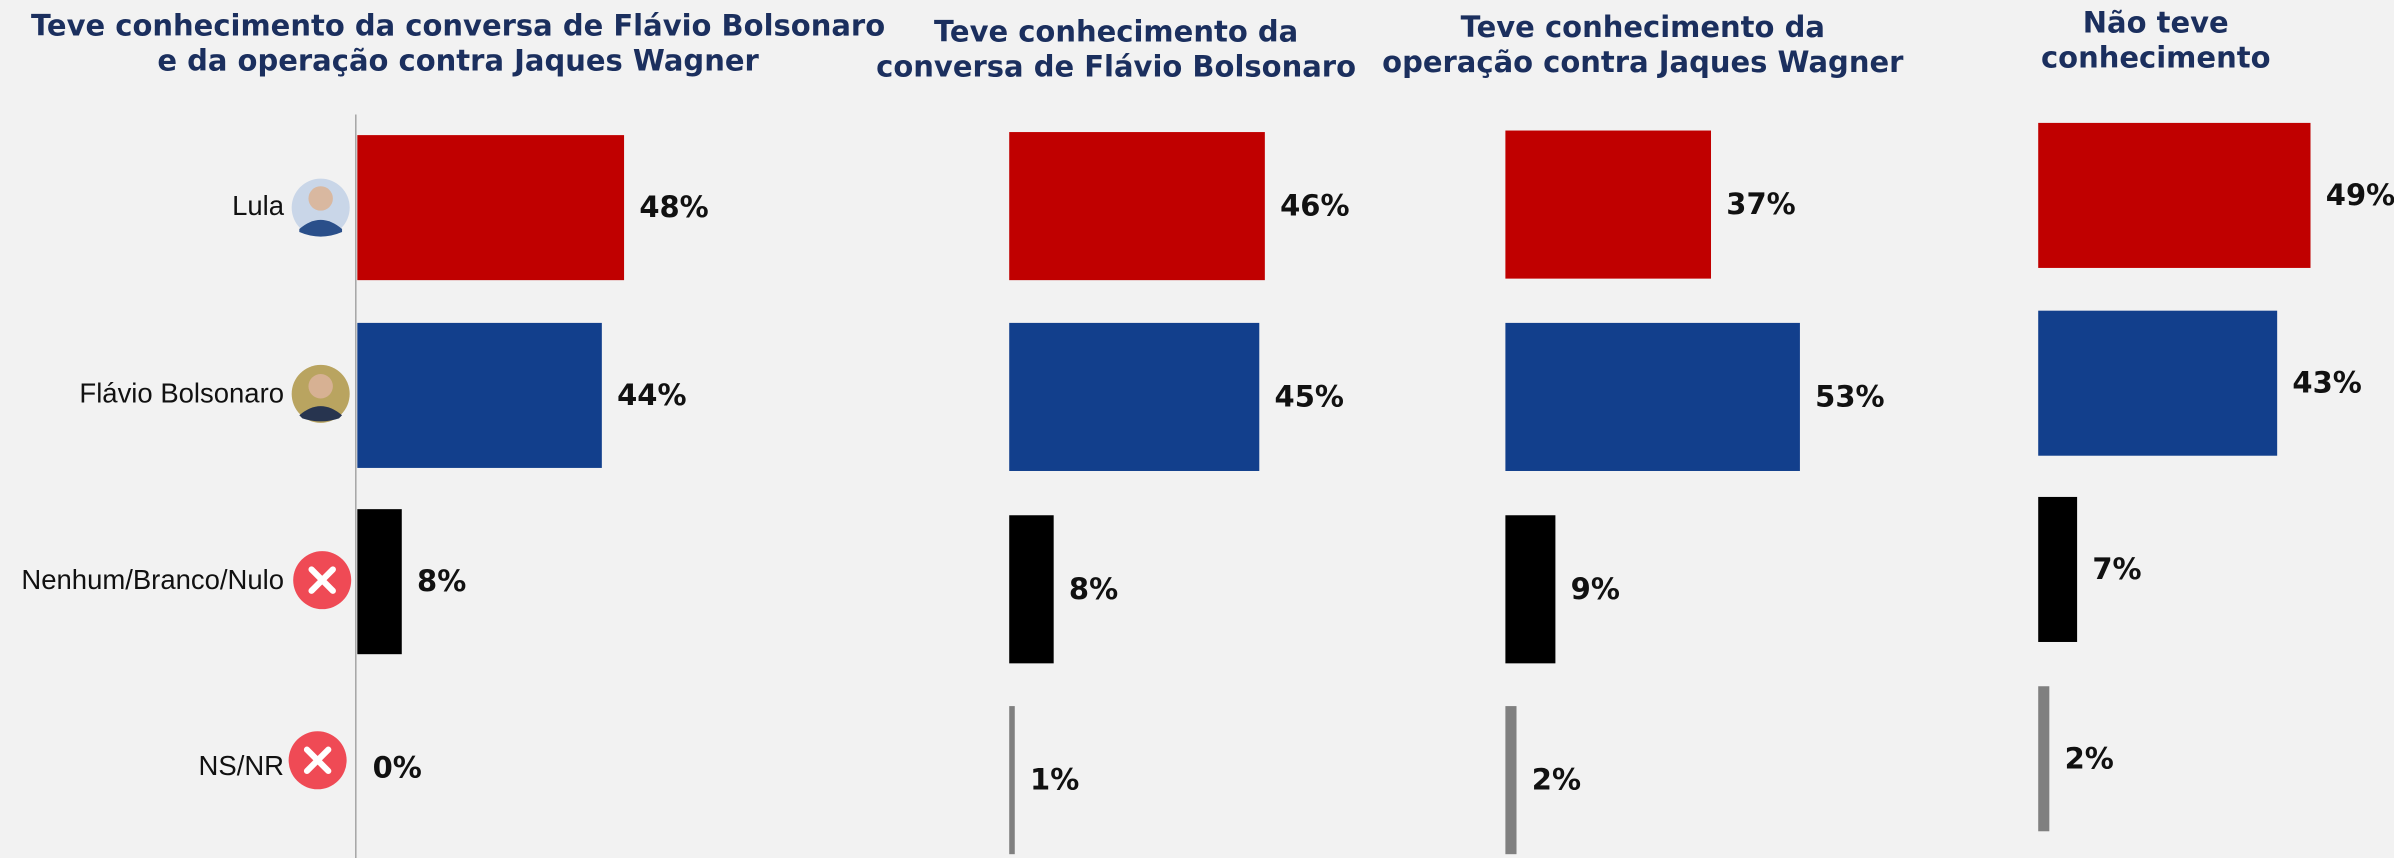 The image size is (2394, 858). What do you see at coordinates (2326, 383) in the screenshot?
I see `value-label: 43%` at bounding box center [2326, 383].